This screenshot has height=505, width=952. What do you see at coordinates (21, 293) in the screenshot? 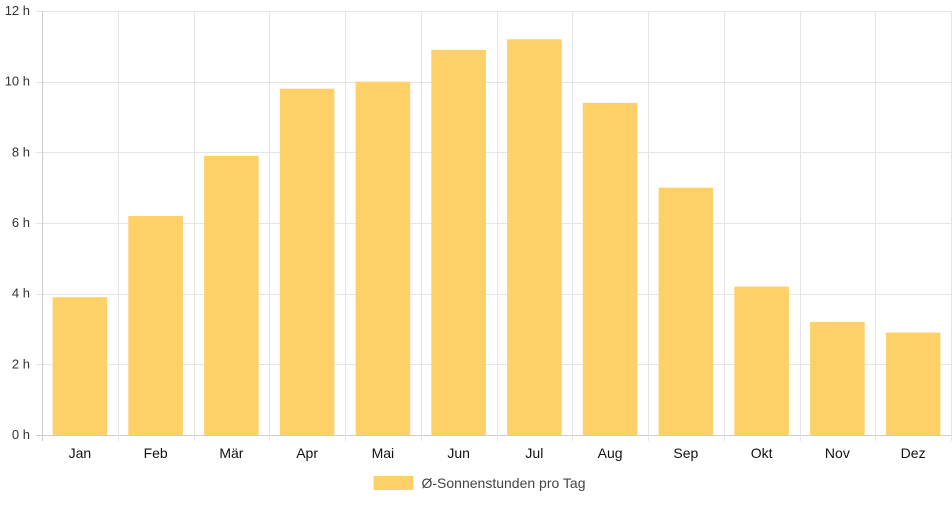
I see `y-tick-label: 4 h` at bounding box center [21, 293].